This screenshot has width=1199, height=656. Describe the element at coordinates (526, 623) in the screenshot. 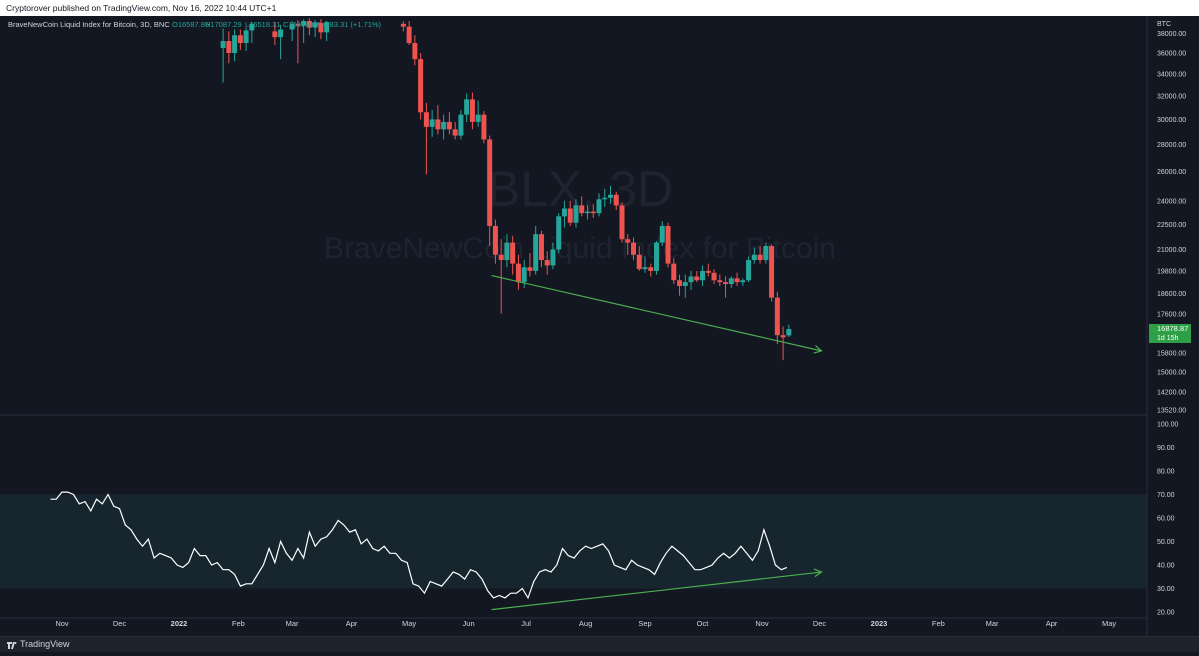

I see `time-tick-label: Jul` at that location.